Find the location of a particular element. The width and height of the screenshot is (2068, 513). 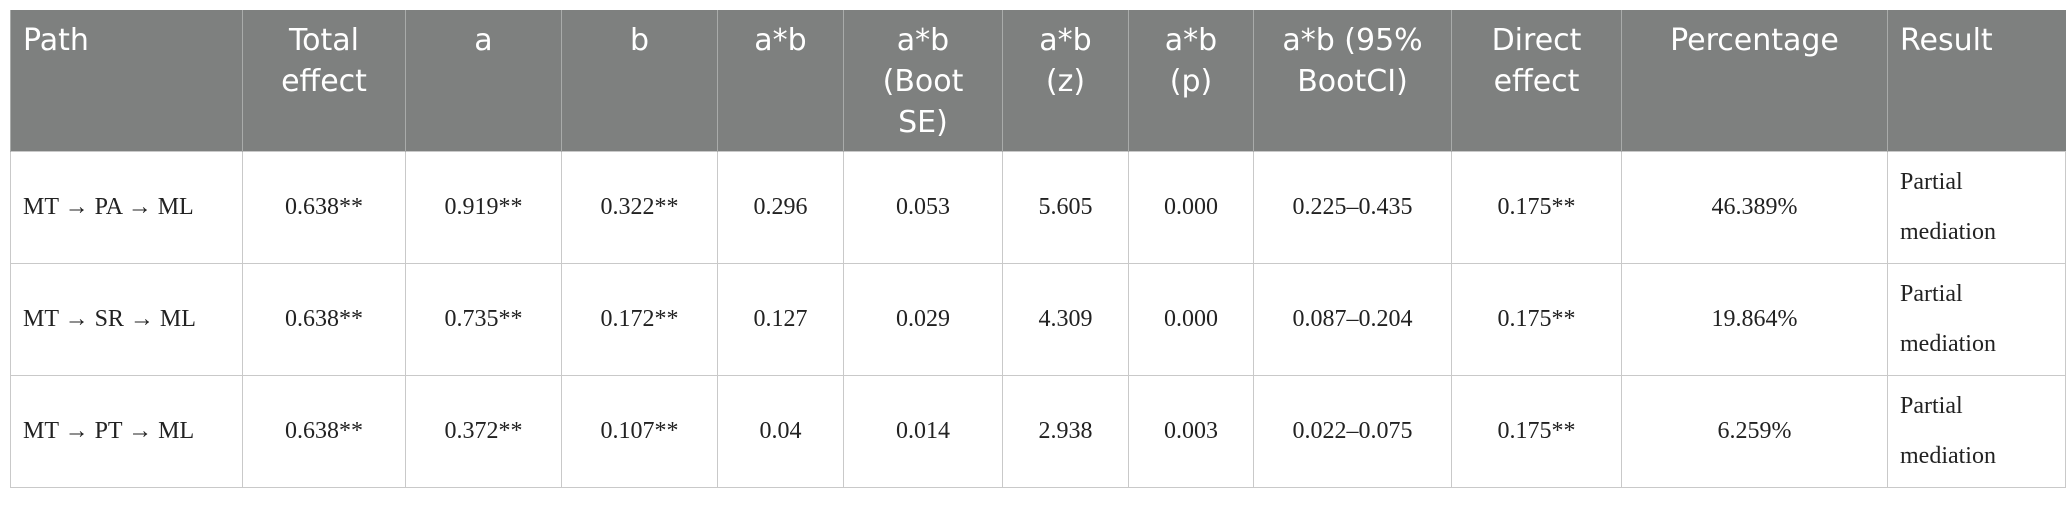

header-cell: a*b (z) is located at coordinates (1065, 80).